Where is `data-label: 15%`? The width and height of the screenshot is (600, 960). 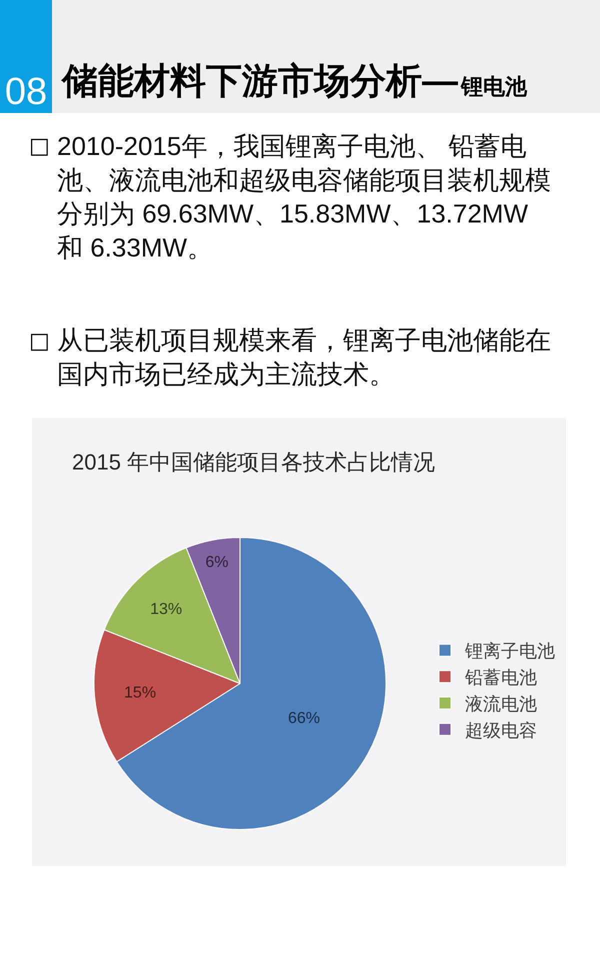 data-label: 15% is located at coordinates (140, 693).